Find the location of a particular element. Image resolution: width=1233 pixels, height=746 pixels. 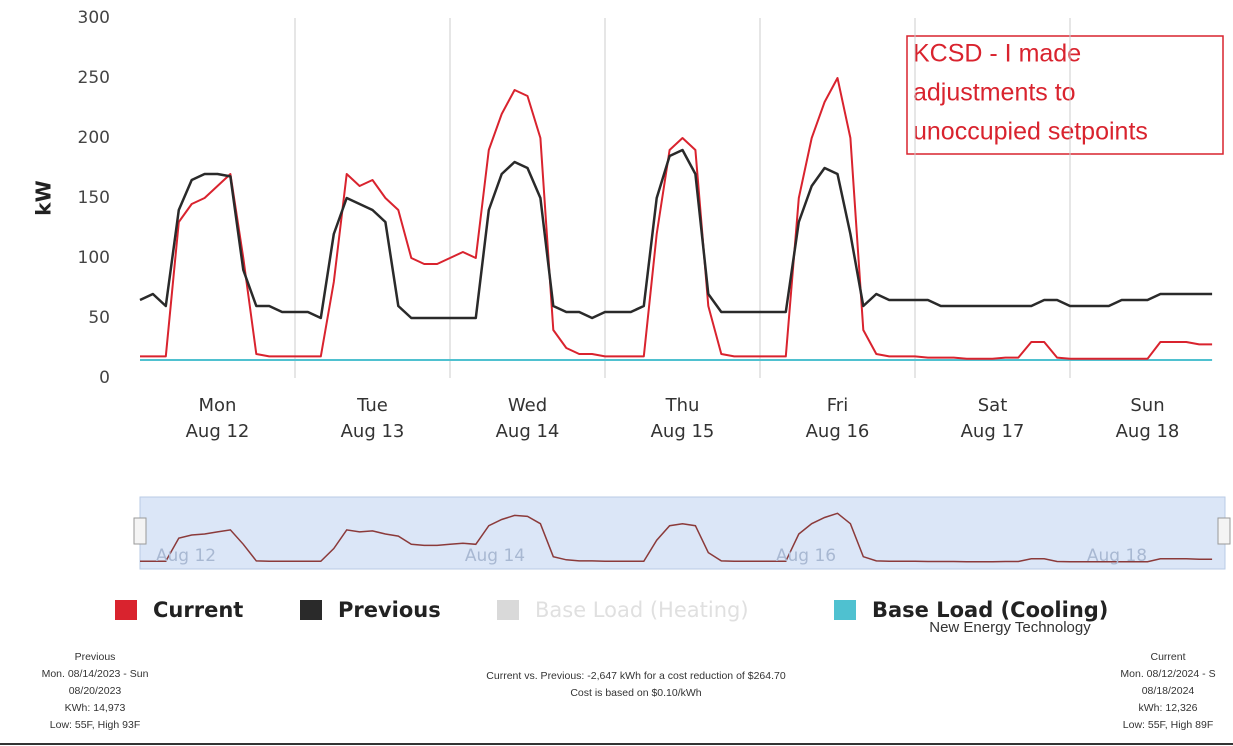

annotation-box is located at coordinates (1065, 95).